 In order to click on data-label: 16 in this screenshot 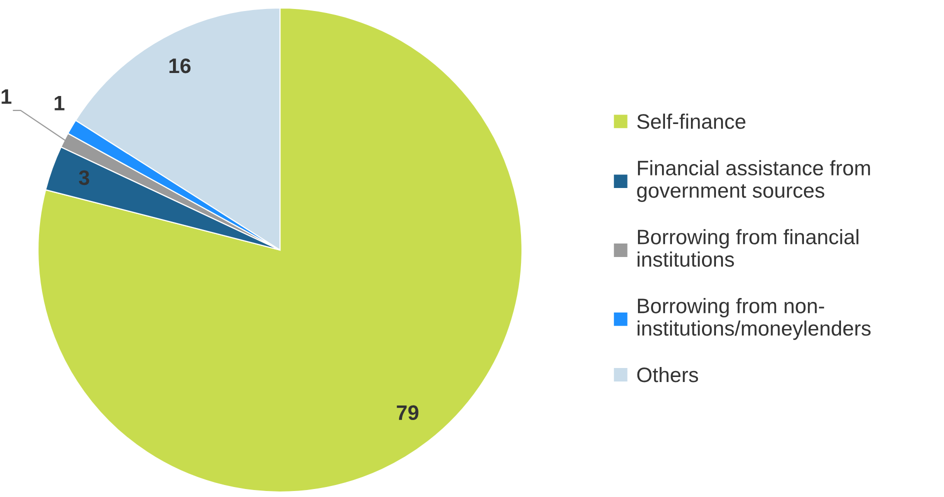, I will do `click(180, 66)`.